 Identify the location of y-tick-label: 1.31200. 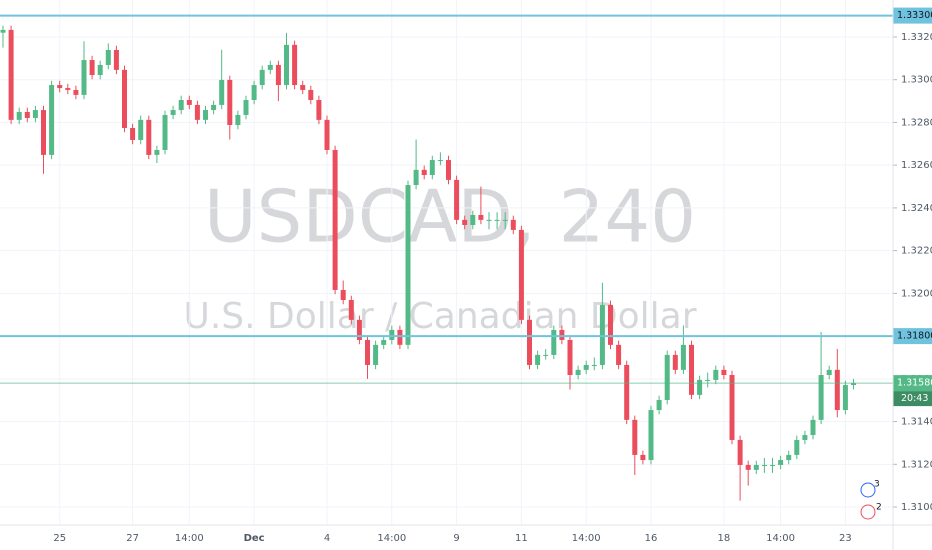
(916, 464).